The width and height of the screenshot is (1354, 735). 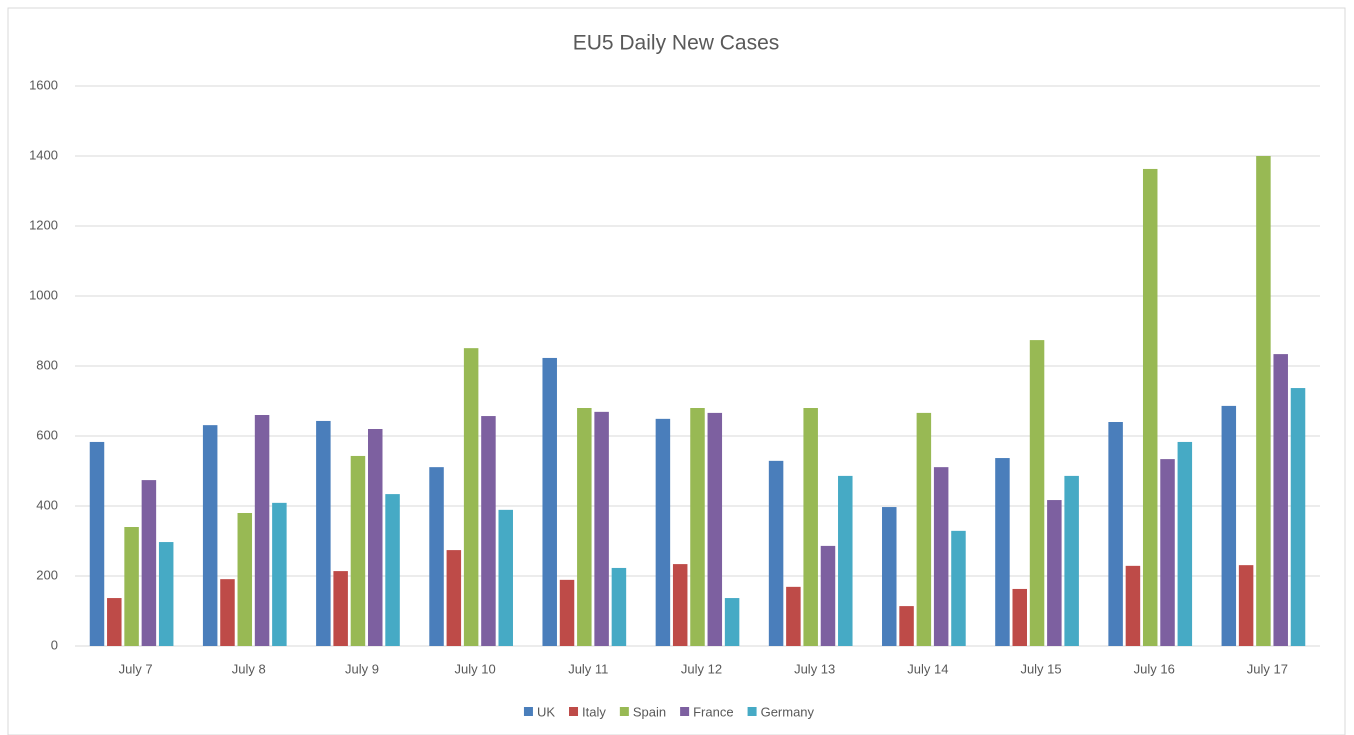 What do you see at coordinates (136, 668) in the screenshot?
I see `x-tick-label: July 7` at bounding box center [136, 668].